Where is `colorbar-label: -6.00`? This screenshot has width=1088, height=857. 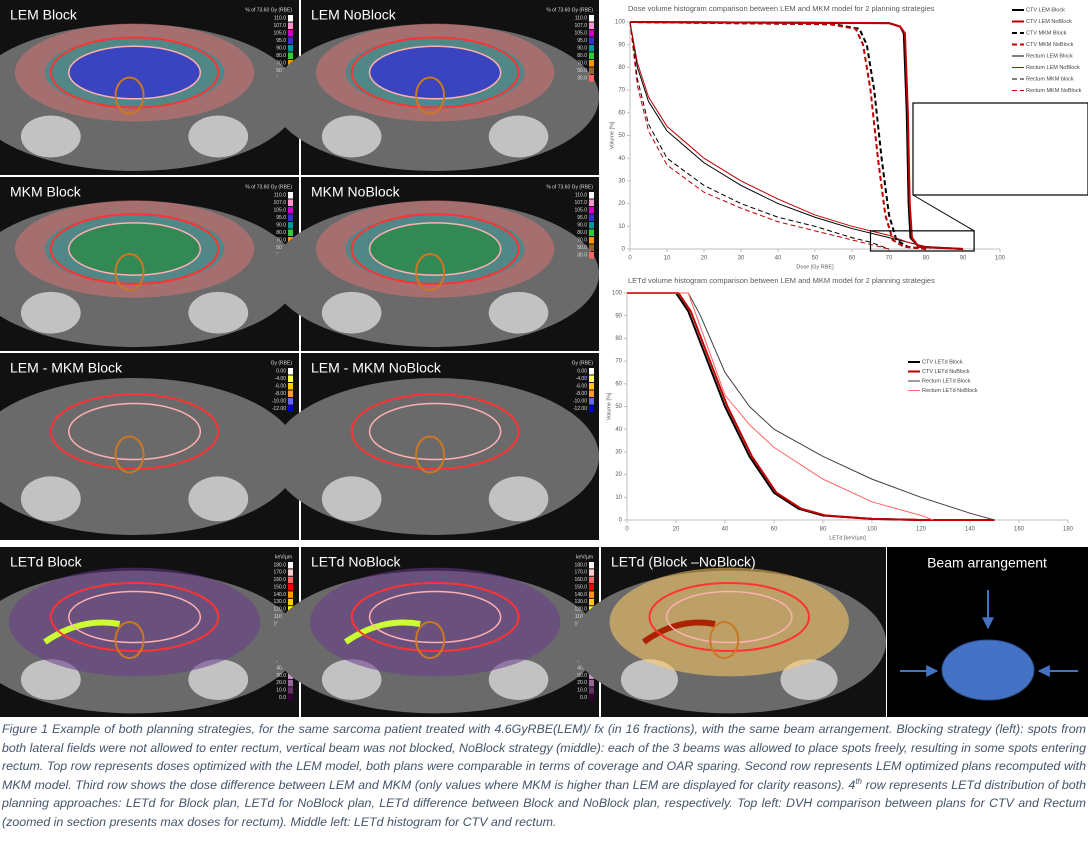
colorbar-label: -6.00 is located at coordinates (582, 386).